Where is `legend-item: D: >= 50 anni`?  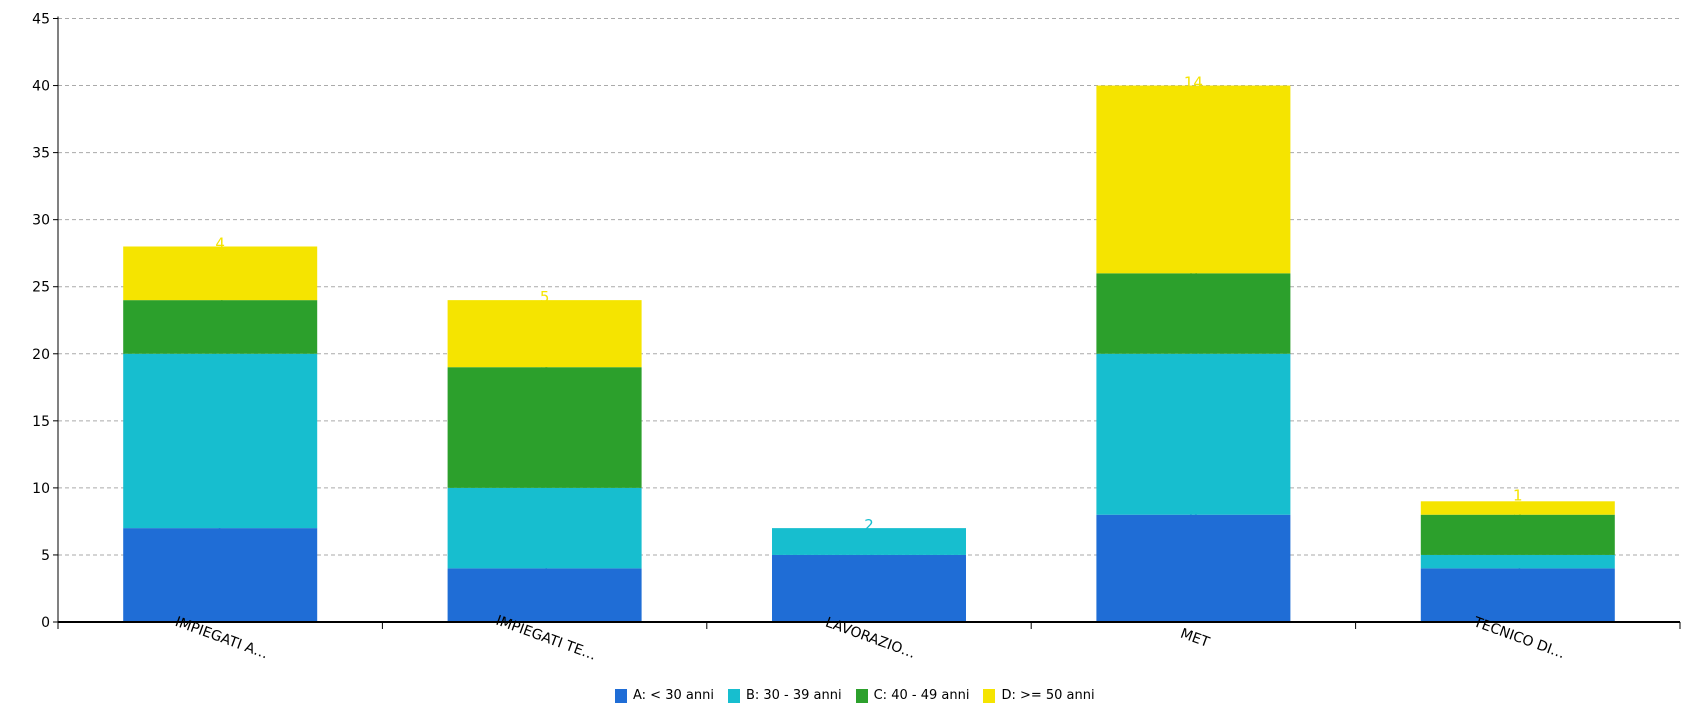 legend-item: D: >= 50 anni is located at coordinates (1039, 695).